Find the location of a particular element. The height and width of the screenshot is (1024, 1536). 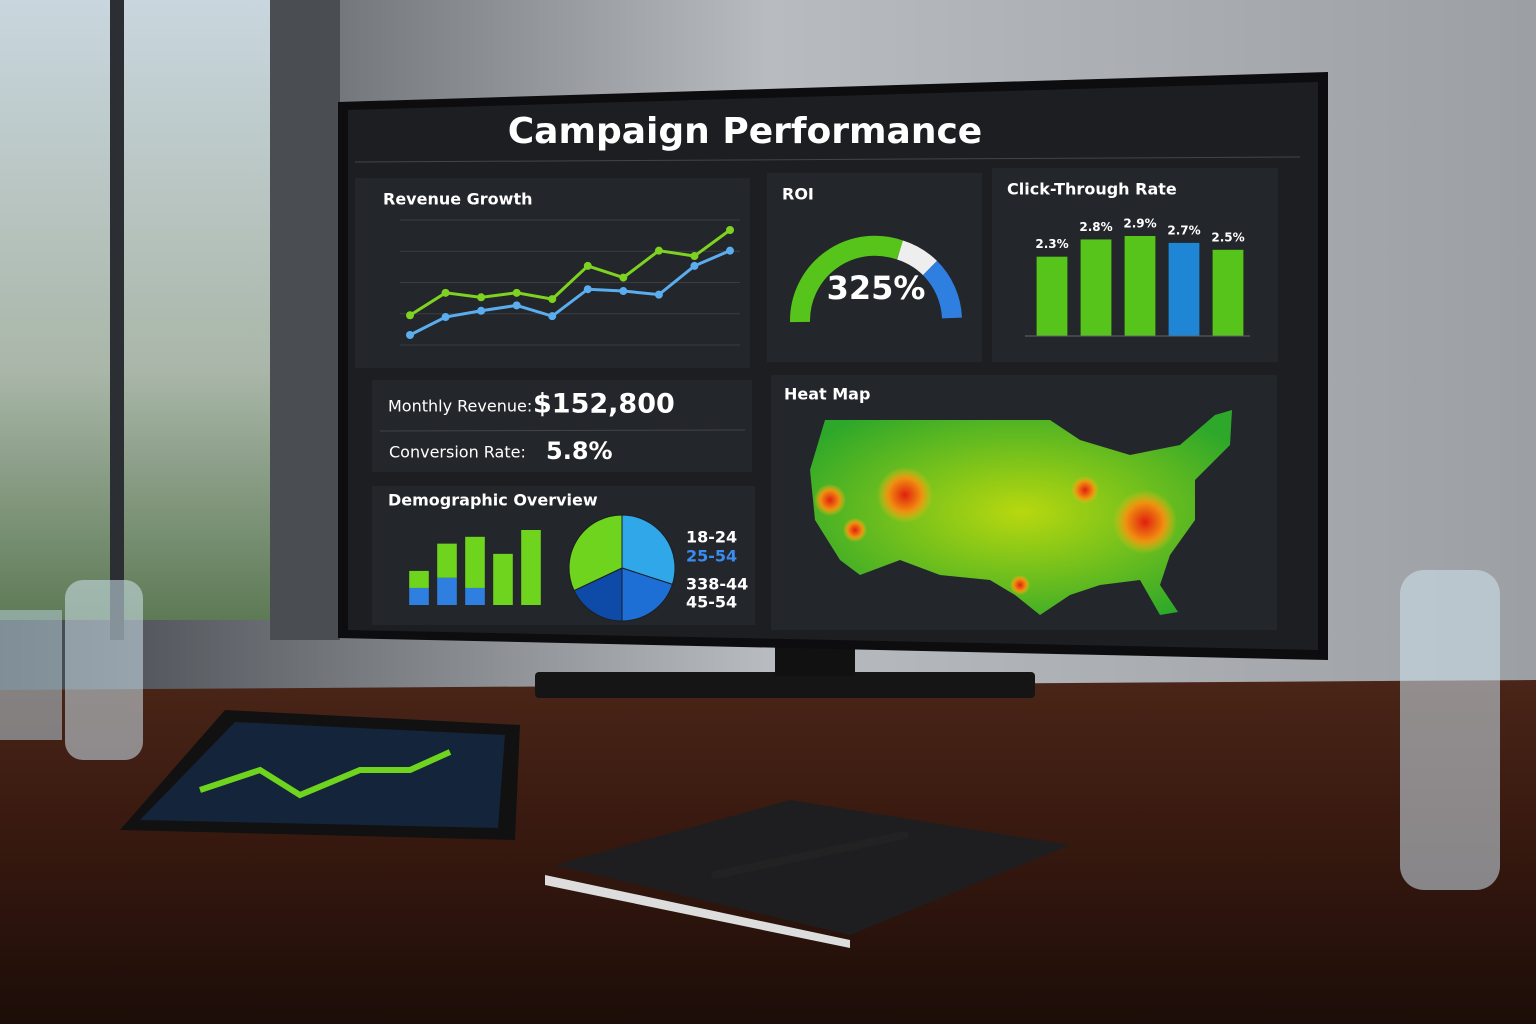

value-label: 2.8% is located at coordinates (1095, 227).